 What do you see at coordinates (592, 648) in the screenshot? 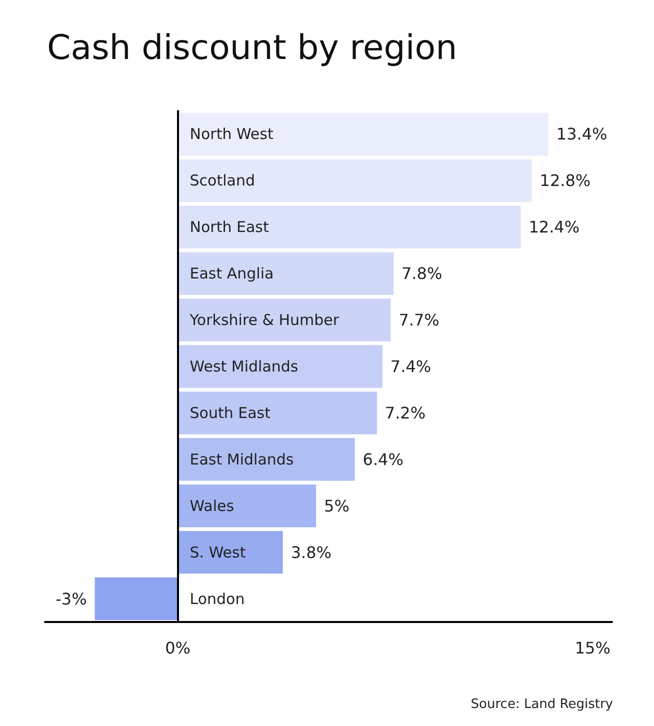
I see `x-tick-label: 15%` at bounding box center [592, 648].